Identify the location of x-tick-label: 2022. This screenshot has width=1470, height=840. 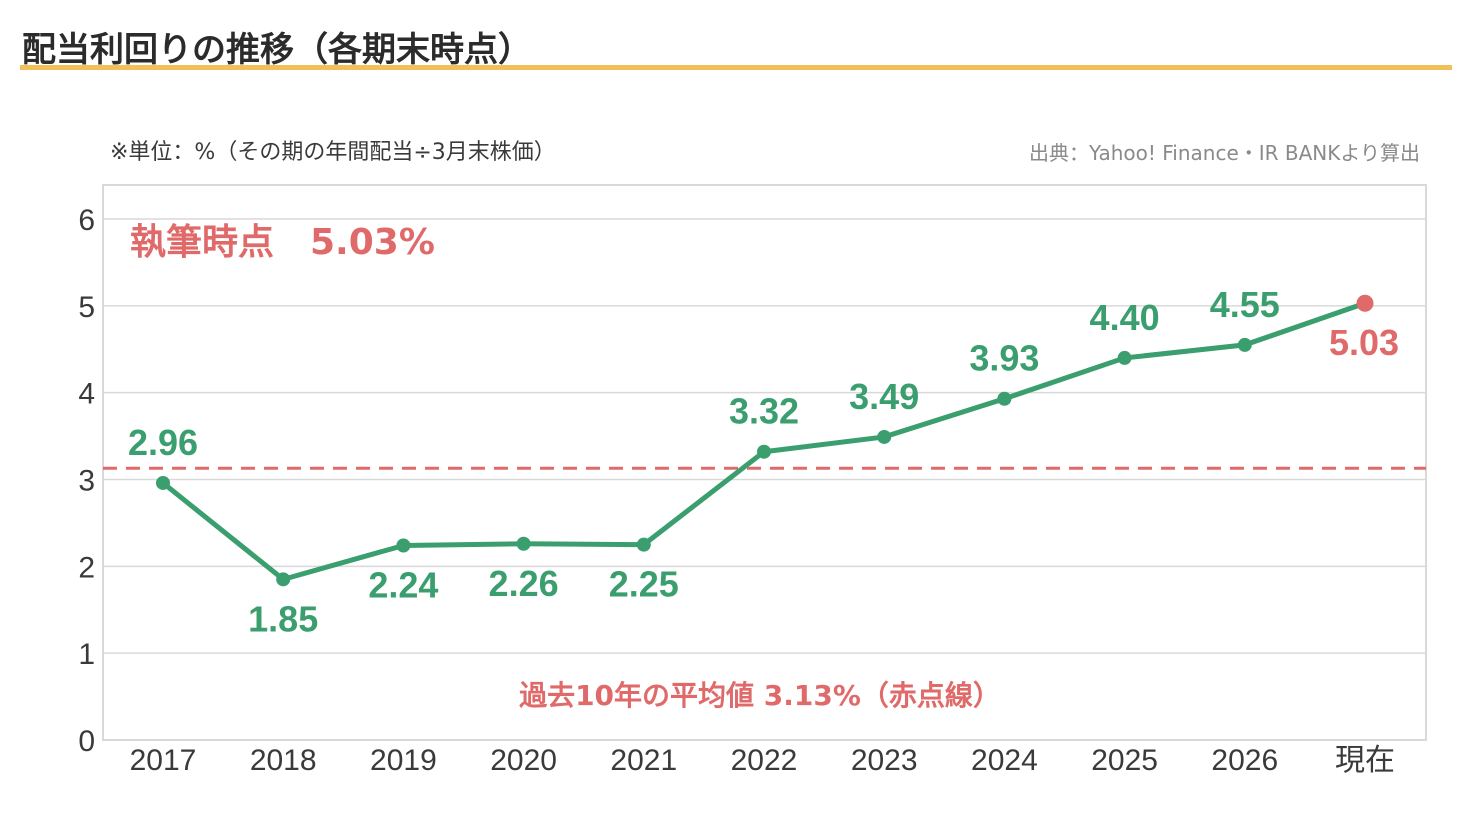
(764, 760).